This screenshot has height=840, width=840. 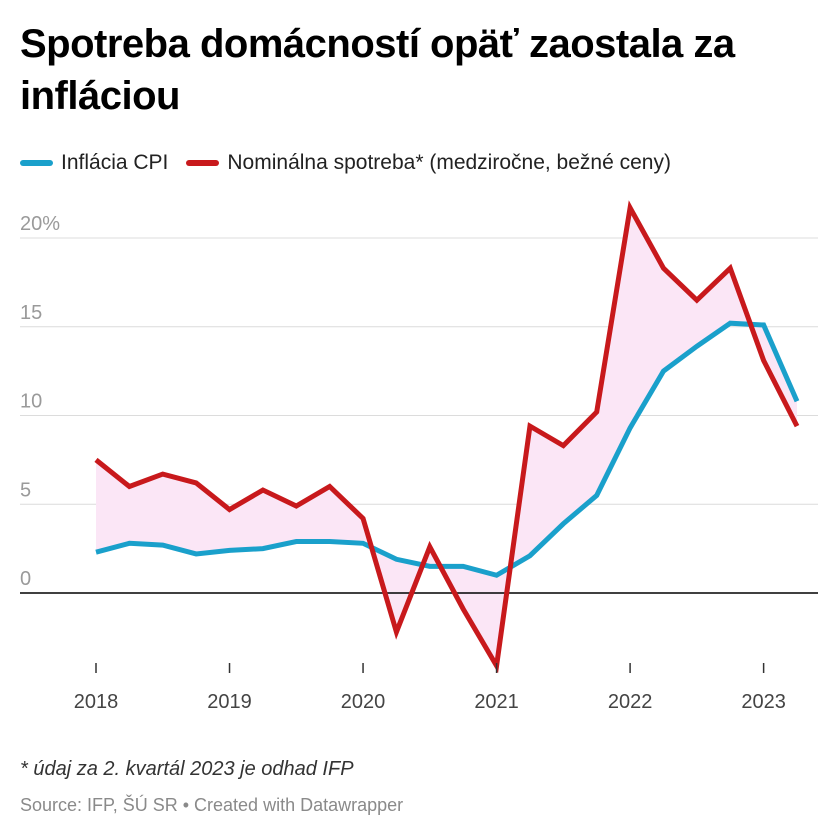 I want to click on legend-swatch-consumption, so click(x=203, y=163).